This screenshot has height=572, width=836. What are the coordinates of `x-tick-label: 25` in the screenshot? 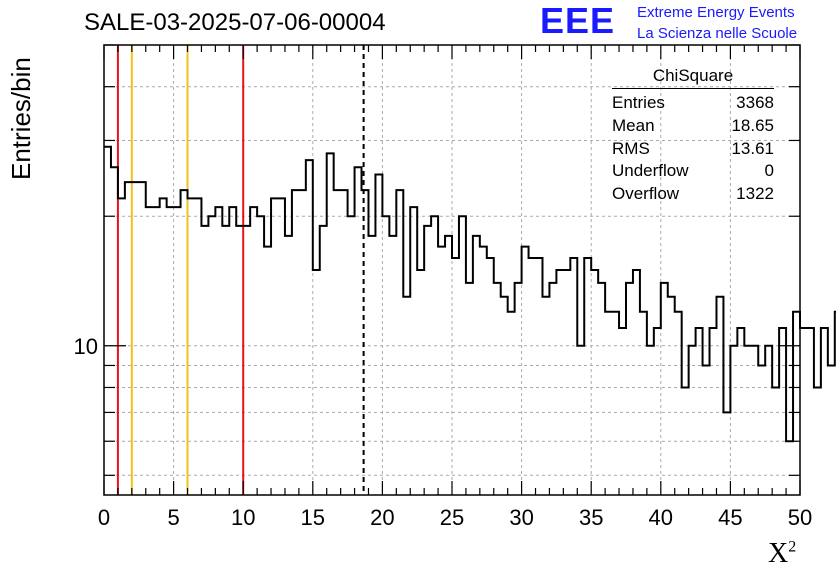 It's located at (452, 517).